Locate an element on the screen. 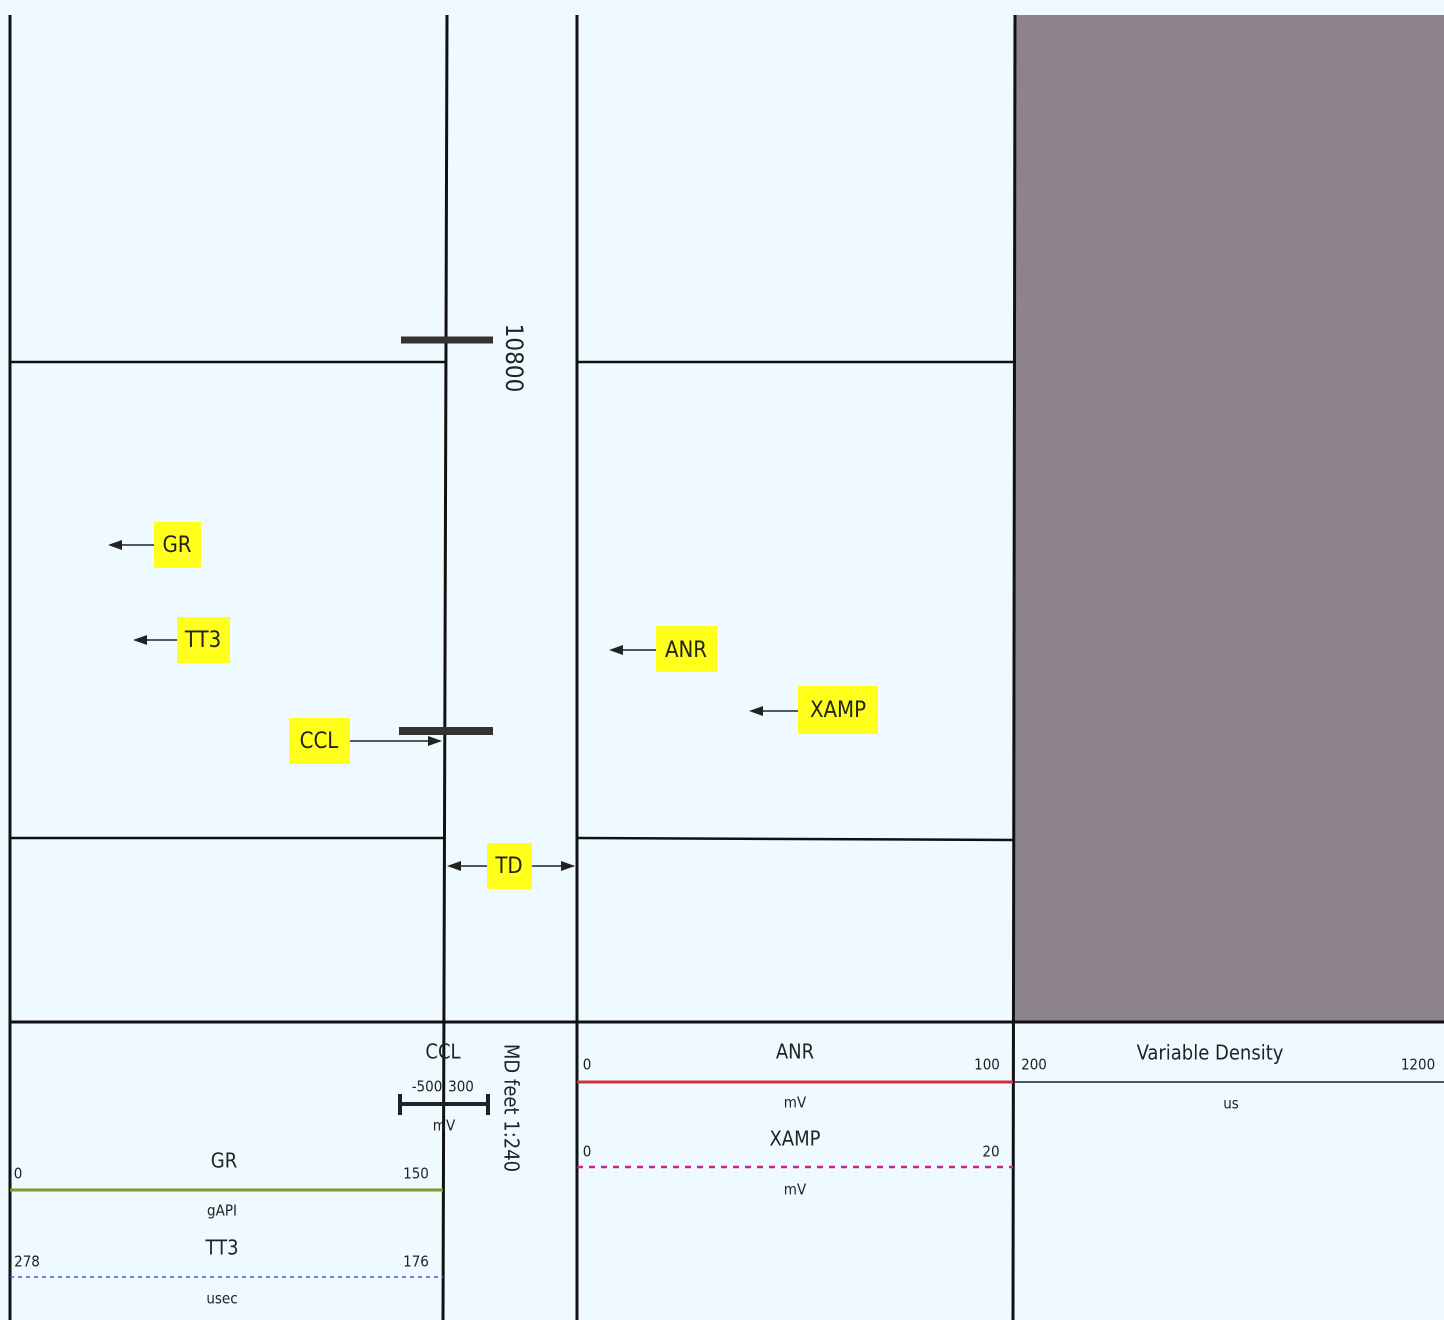 The height and width of the screenshot is (1320, 1444). anr-name: ANR is located at coordinates (795, 1052).